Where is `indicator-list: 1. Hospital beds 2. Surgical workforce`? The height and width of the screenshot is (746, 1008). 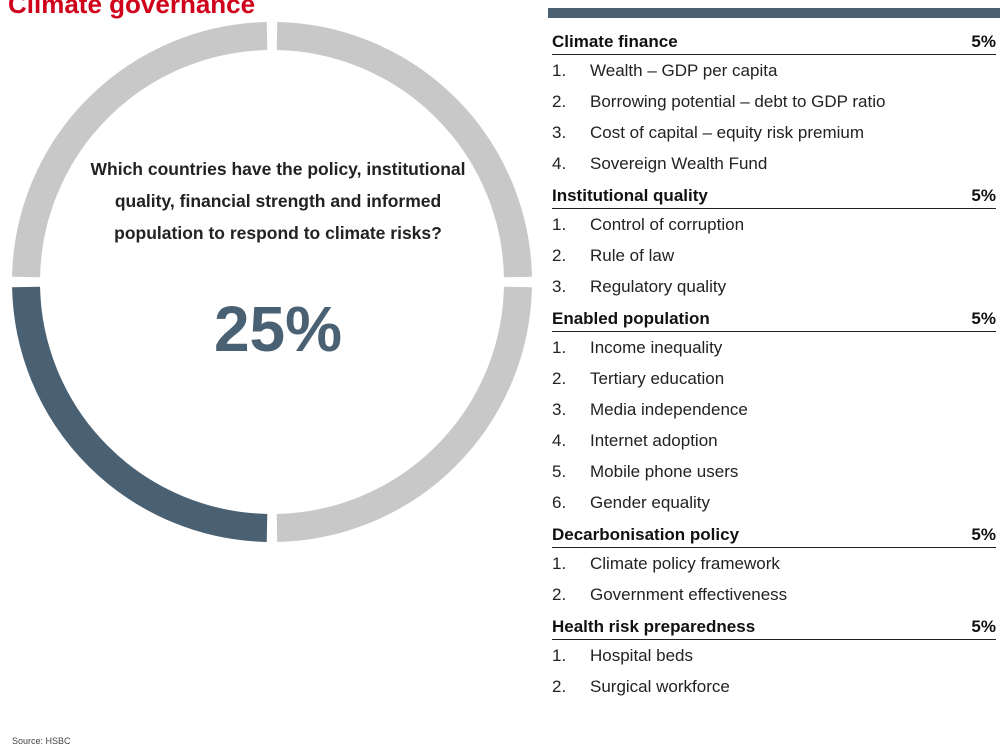
indicator-list: 1. Hospital beds 2. Surgical workforce is located at coordinates (774, 671).